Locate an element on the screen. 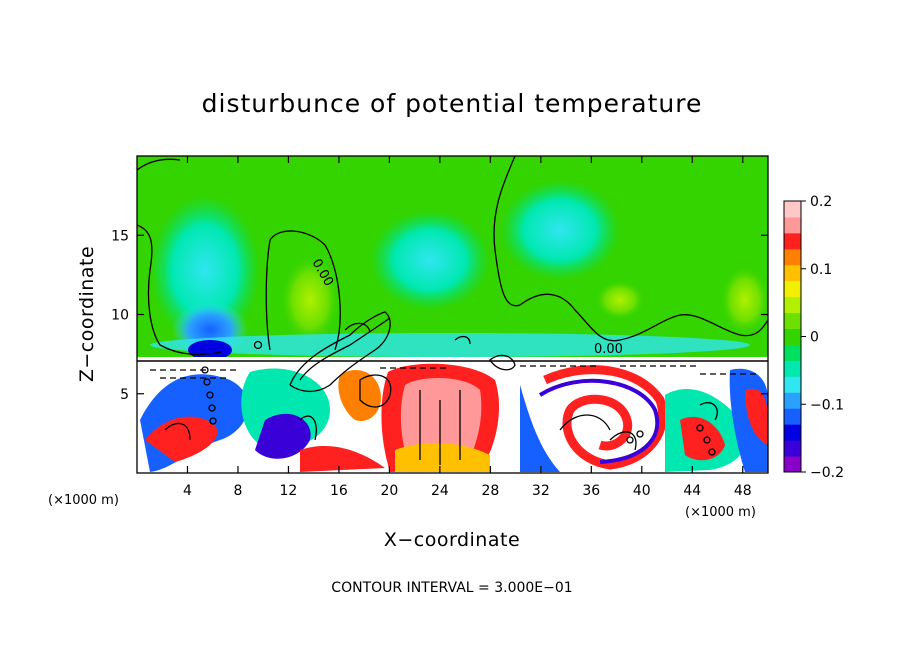 Image resolution: width=904 pixels, height=654 pixels. colorbar-tick-label: 0.2 is located at coordinates (821, 202).